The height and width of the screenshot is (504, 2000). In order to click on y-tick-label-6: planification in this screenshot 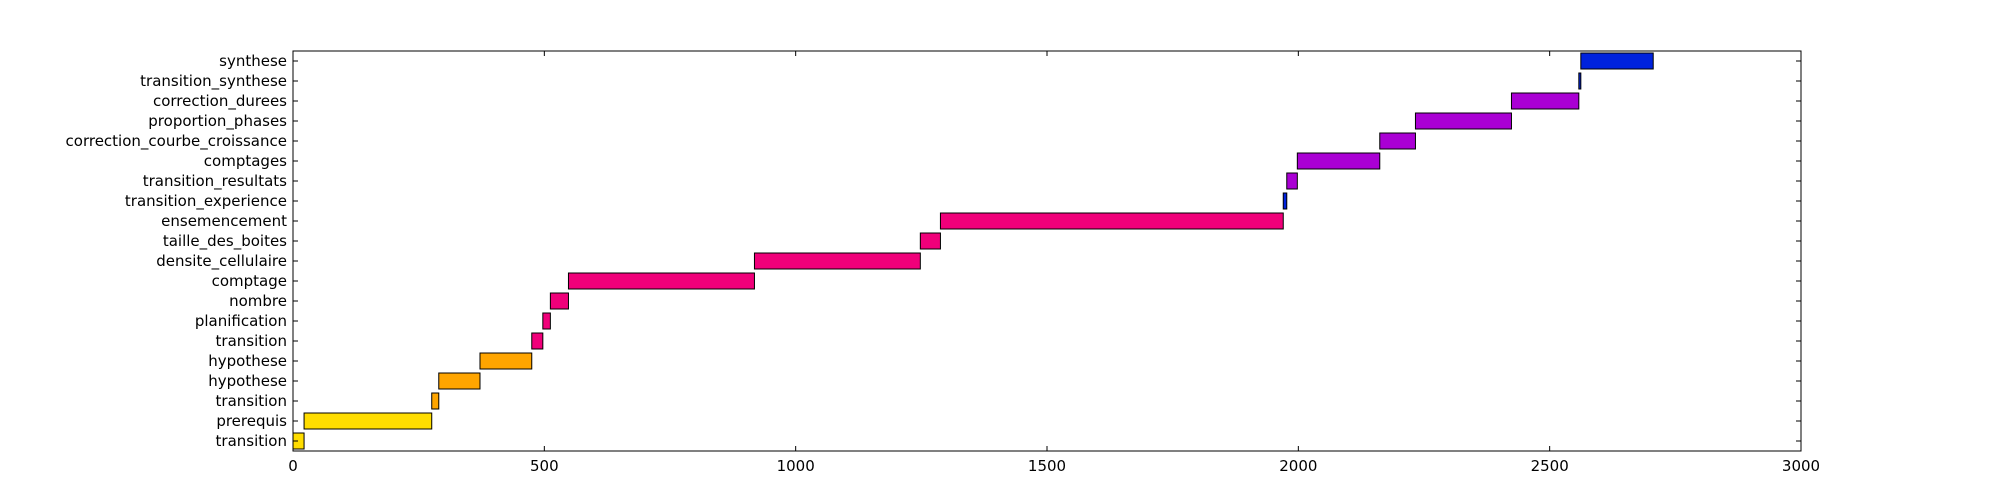, I will do `click(241, 321)`.